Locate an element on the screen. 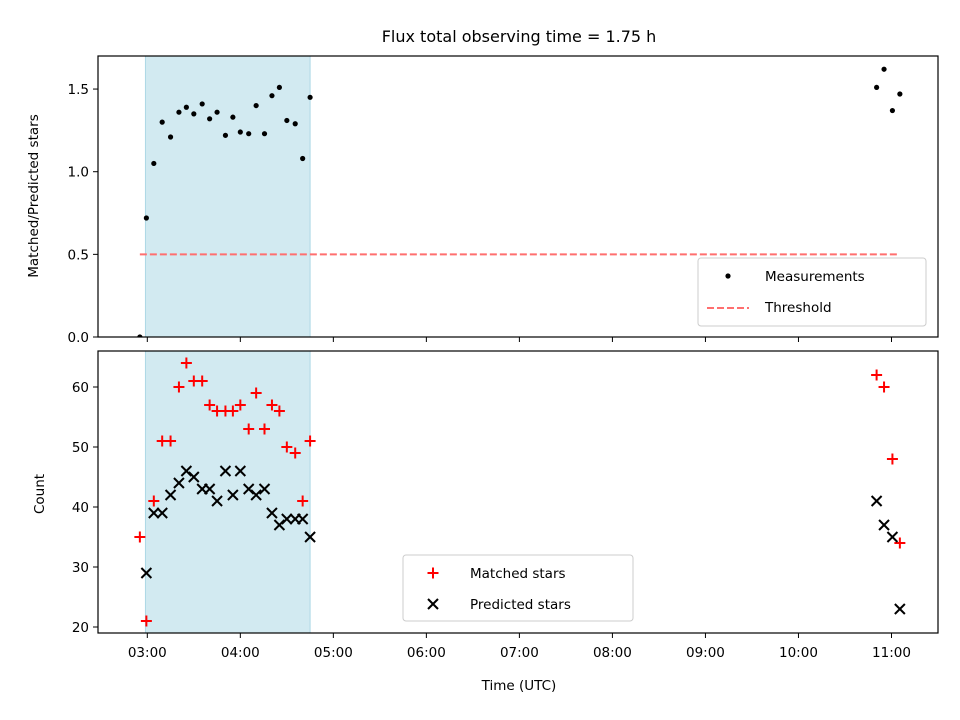 This screenshot has width=960, height=720. x-tick-label: 10:00 is located at coordinates (798, 653).